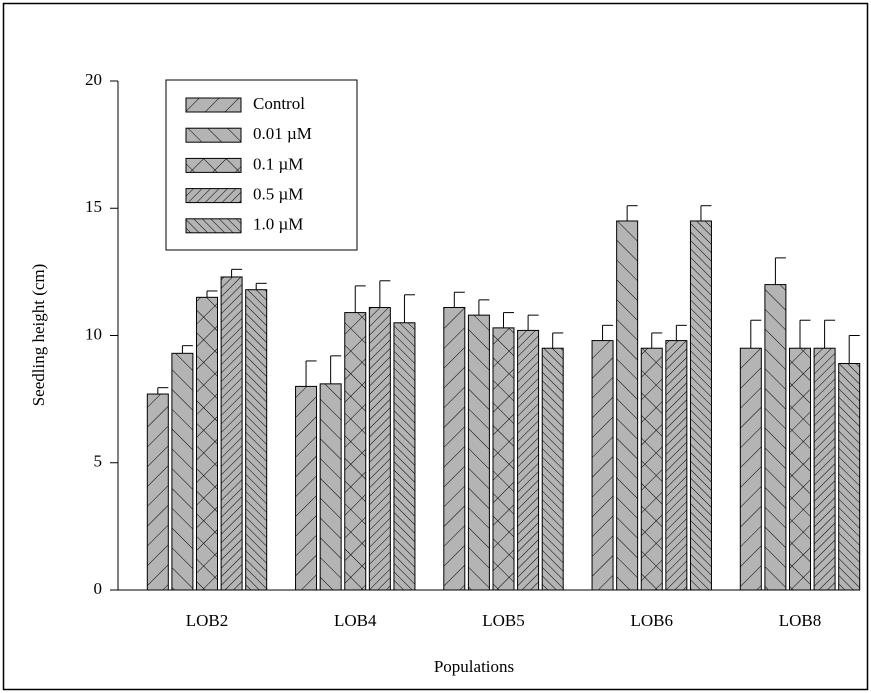 The image size is (871, 693). What do you see at coordinates (93, 333) in the screenshot?
I see `y-tick-label: 10` at bounding box center [93, 333].